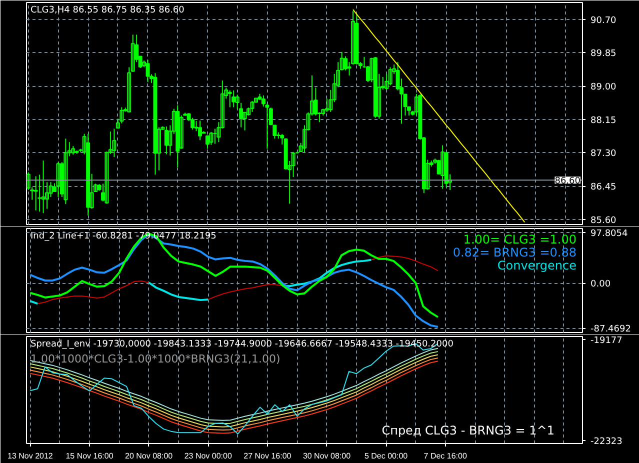 This screenshot has height=463, width=639. Describe the element at coordinates (386, 456) in the screenshot. I see `x-tick-label: 5 Dec 00:00` at that location.